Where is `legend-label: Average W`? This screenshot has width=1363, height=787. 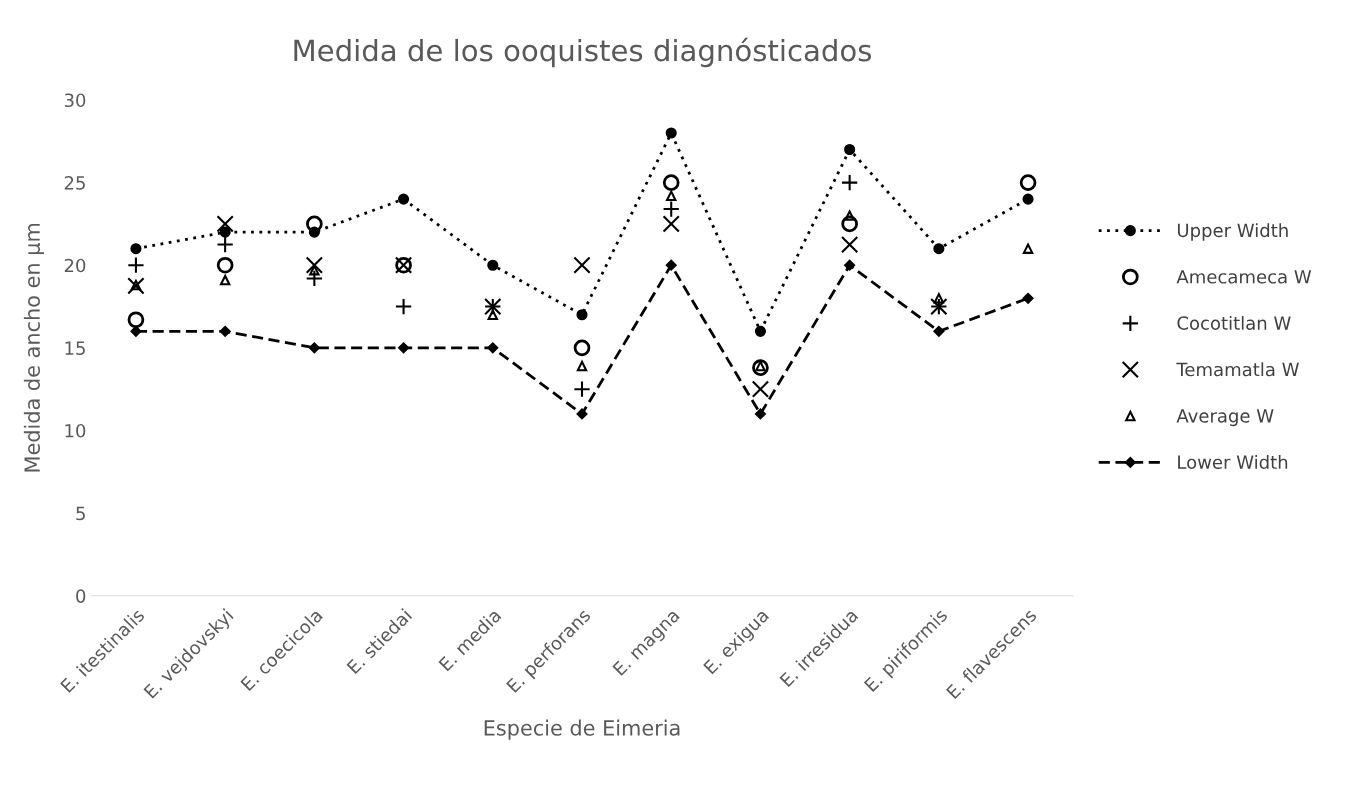 legend-label: Average W is located at coordinates (1225, 418).